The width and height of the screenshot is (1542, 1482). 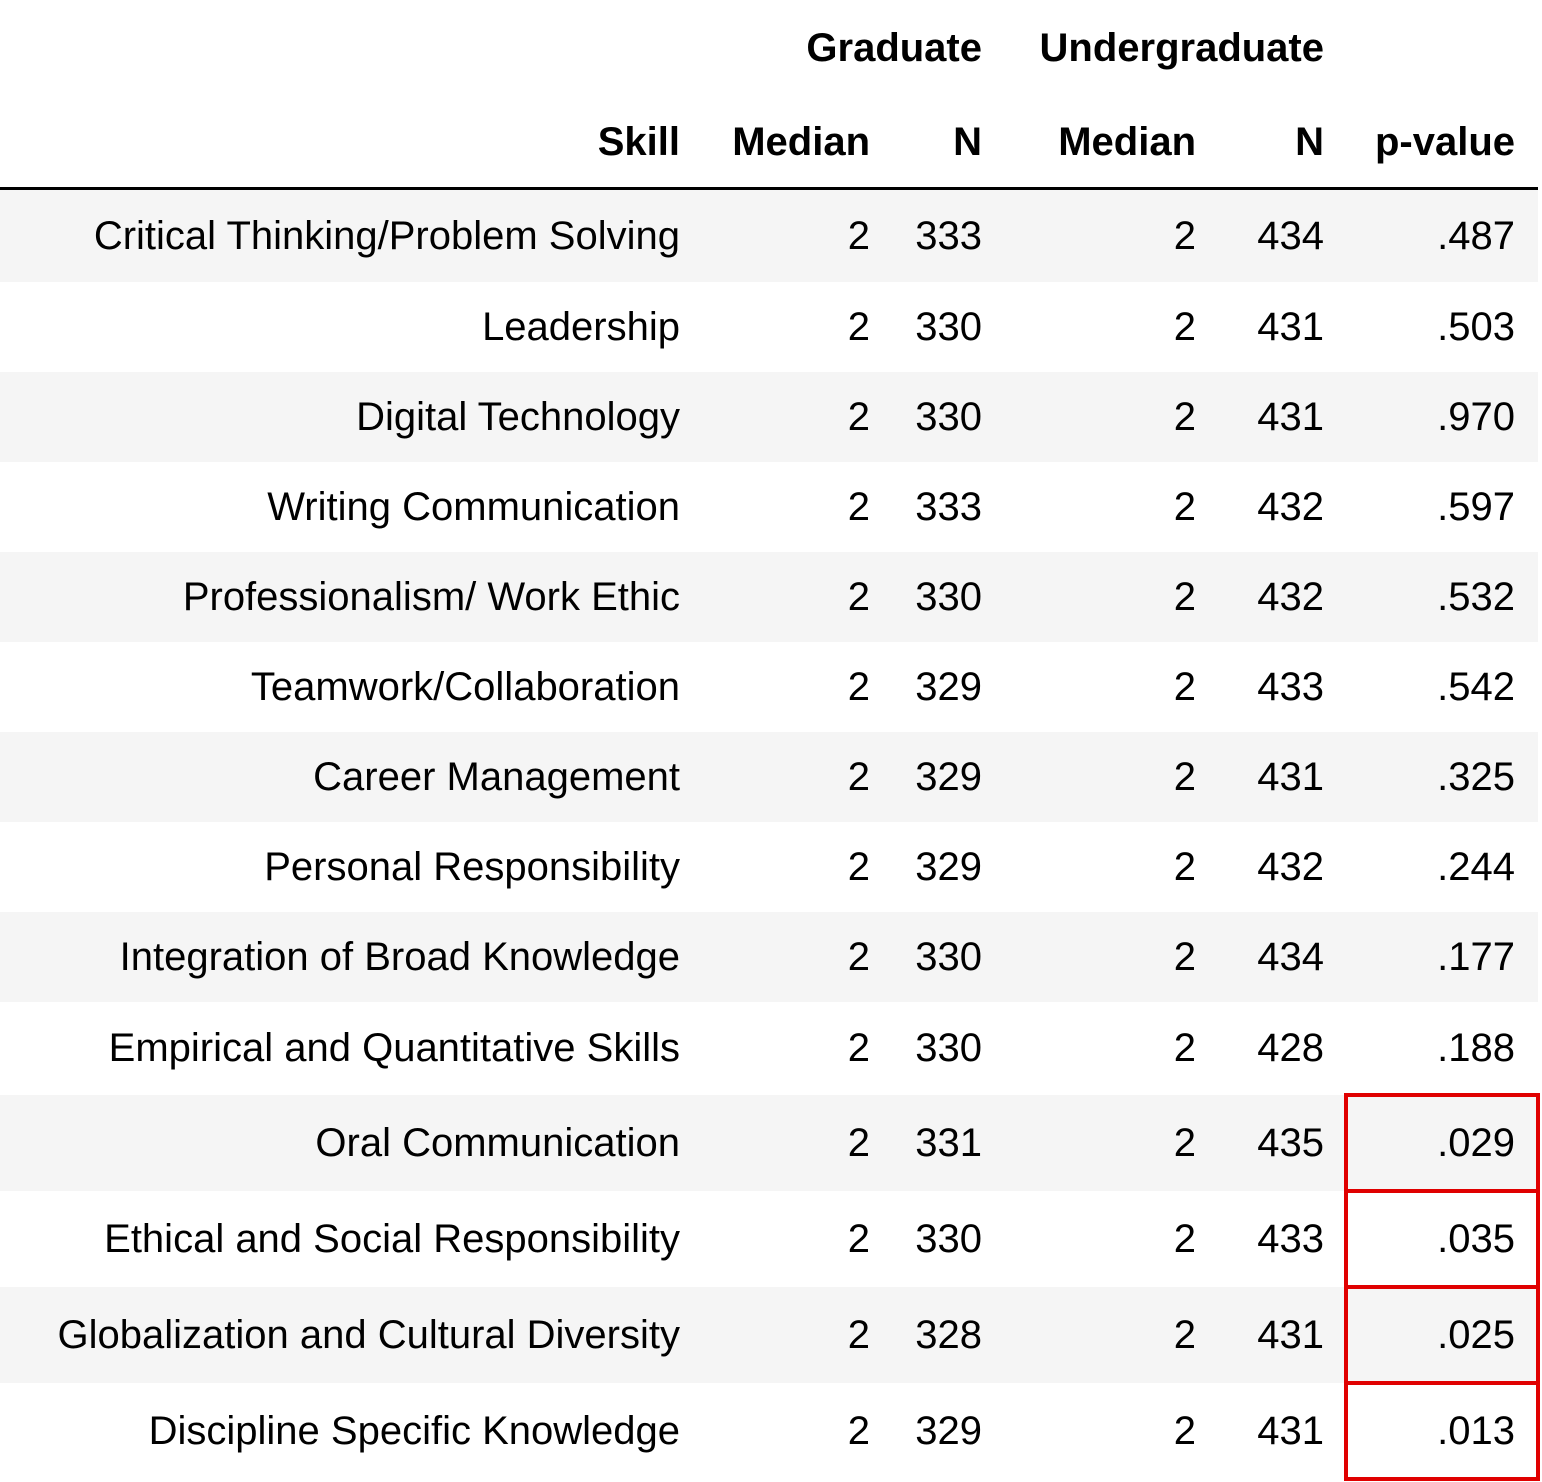 I want to click on p-value-cell: .035, so click(x=1476, y=1238).